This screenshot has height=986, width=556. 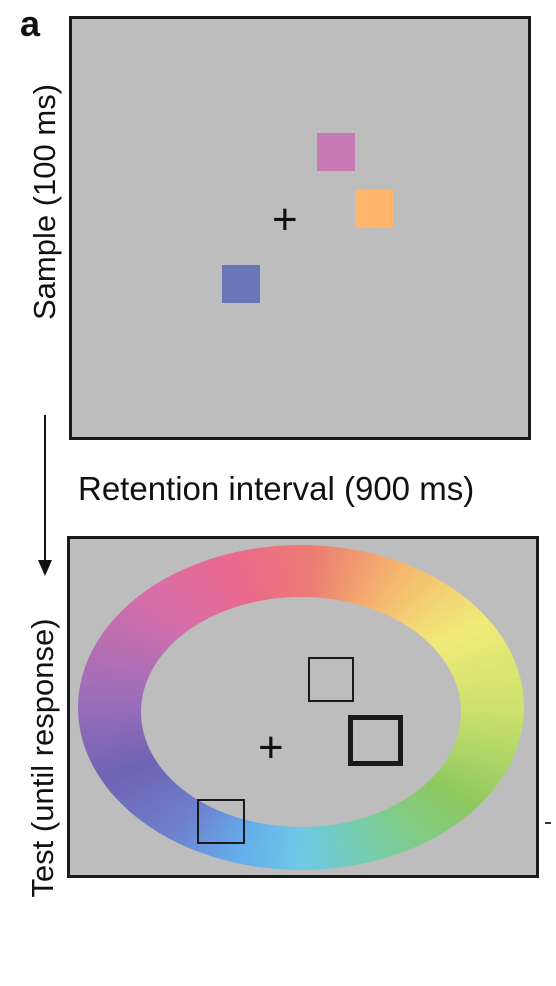 I want to click on sequence-arrow-shaft, so click(x=45, y=490).